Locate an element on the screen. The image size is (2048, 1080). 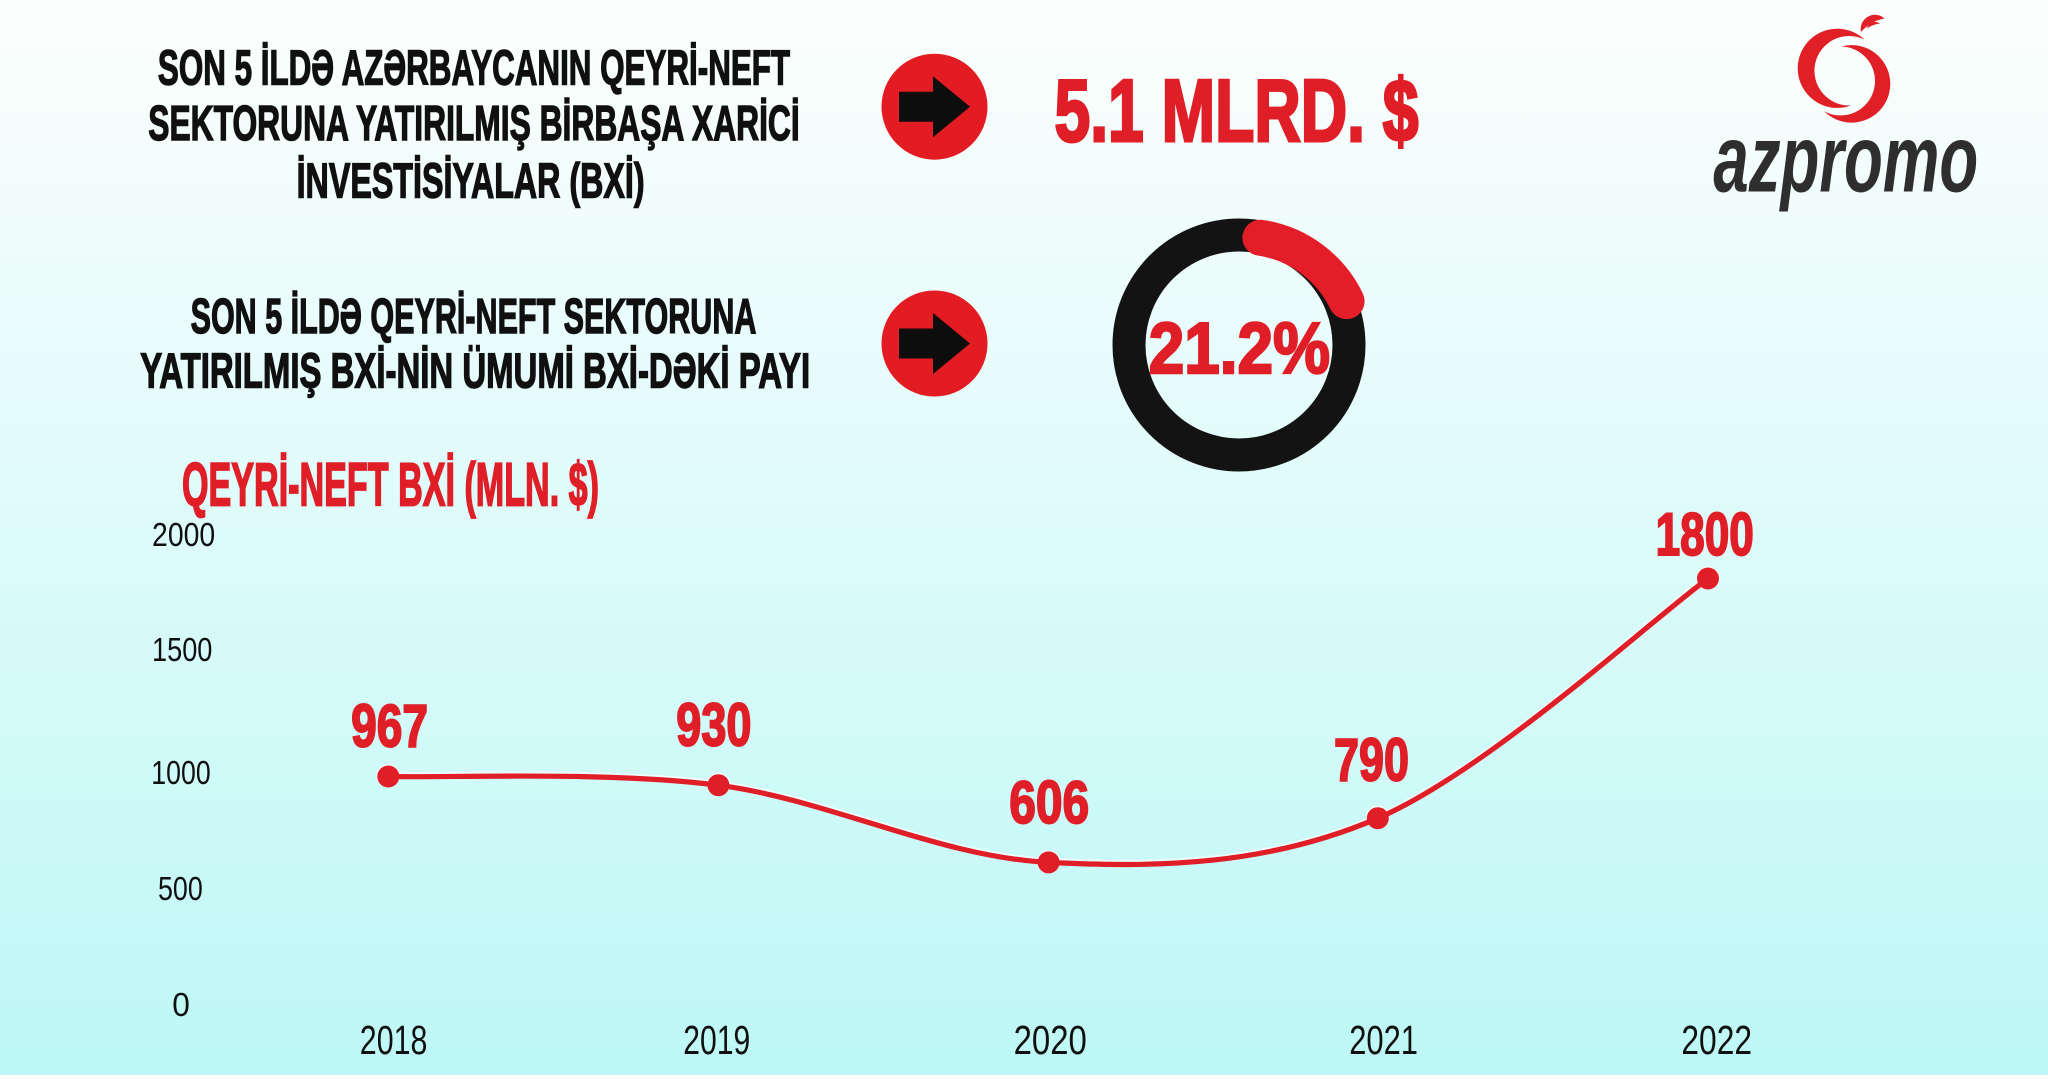
svg-text: 2020 is located at coordinates (1050, 1040).